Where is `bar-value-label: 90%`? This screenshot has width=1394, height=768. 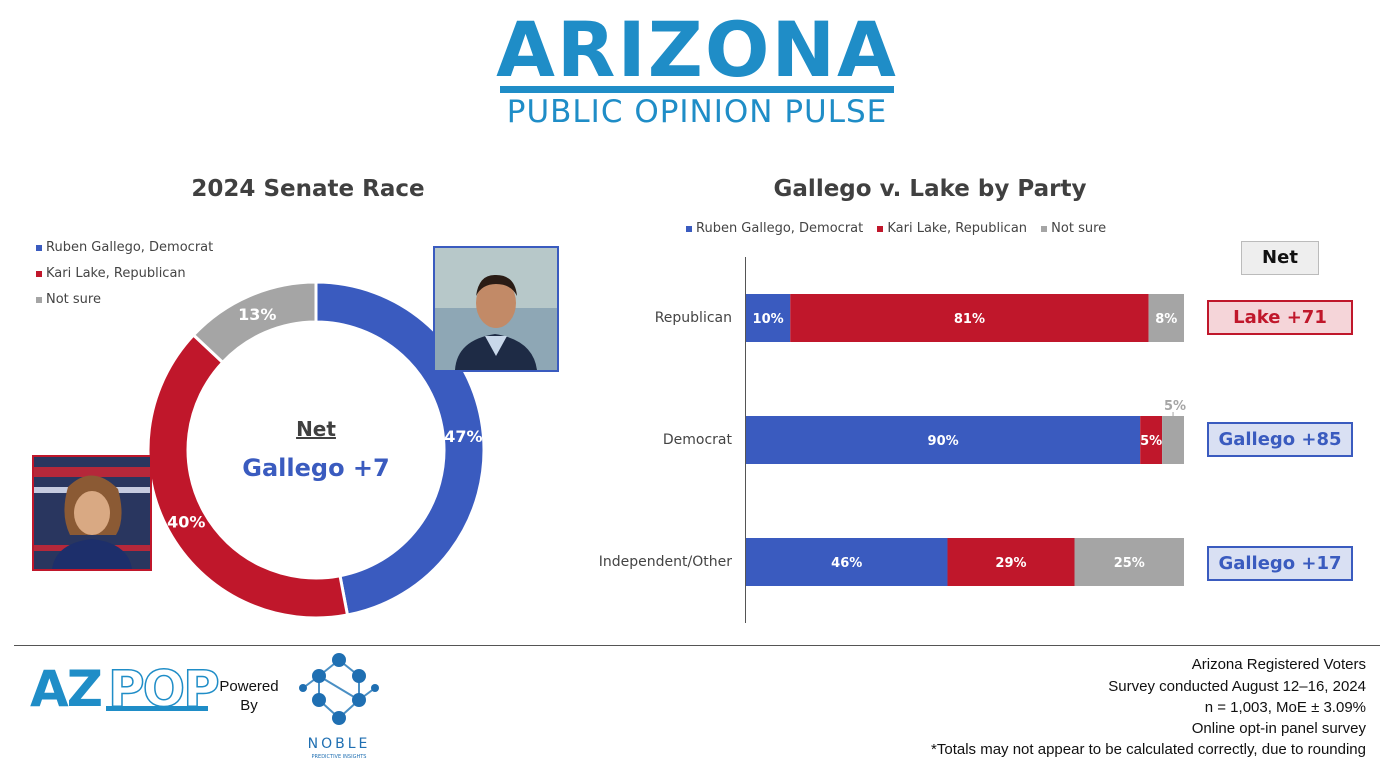
bar-value-label: 90% is located at coordinates (943, 441).